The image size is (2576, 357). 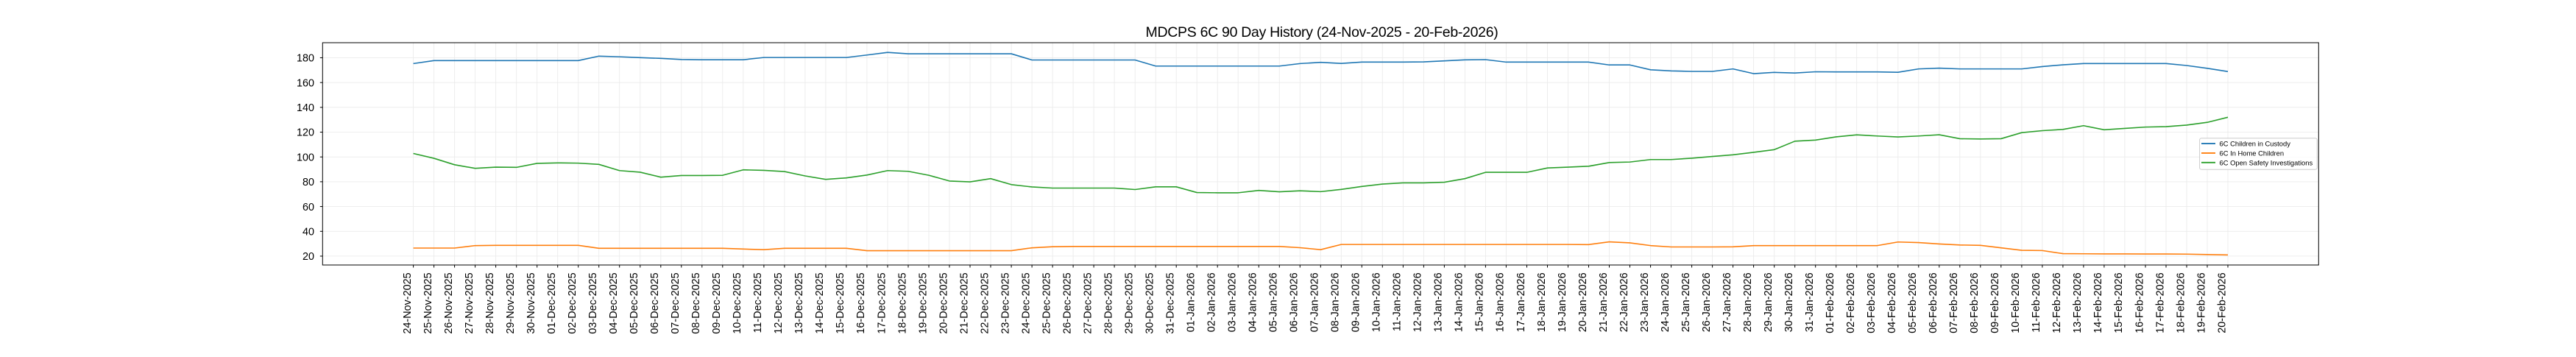 What do you see at coordinates (799, 303) in the screenshot?
I see `svg-text: 13-Dec-2025` at bounding box center [799, 303].